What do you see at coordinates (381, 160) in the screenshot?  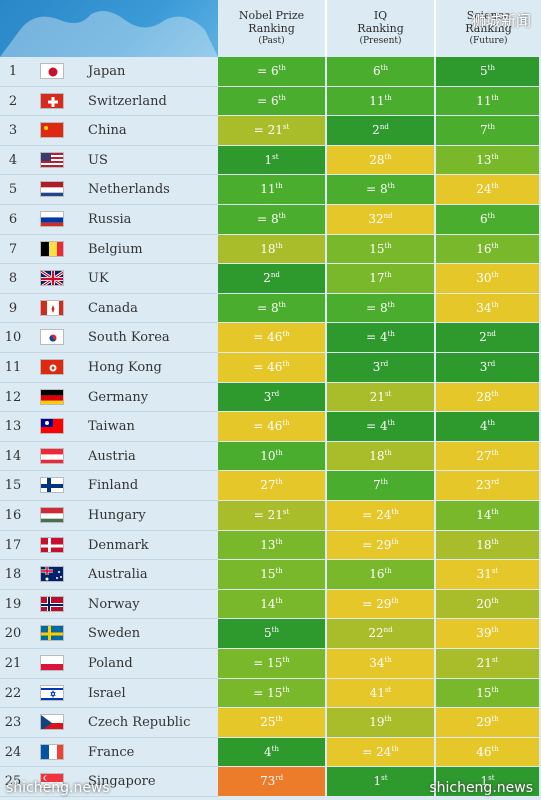 I see `iq-rank-cell: 28th` at bounding box center [381, 160].